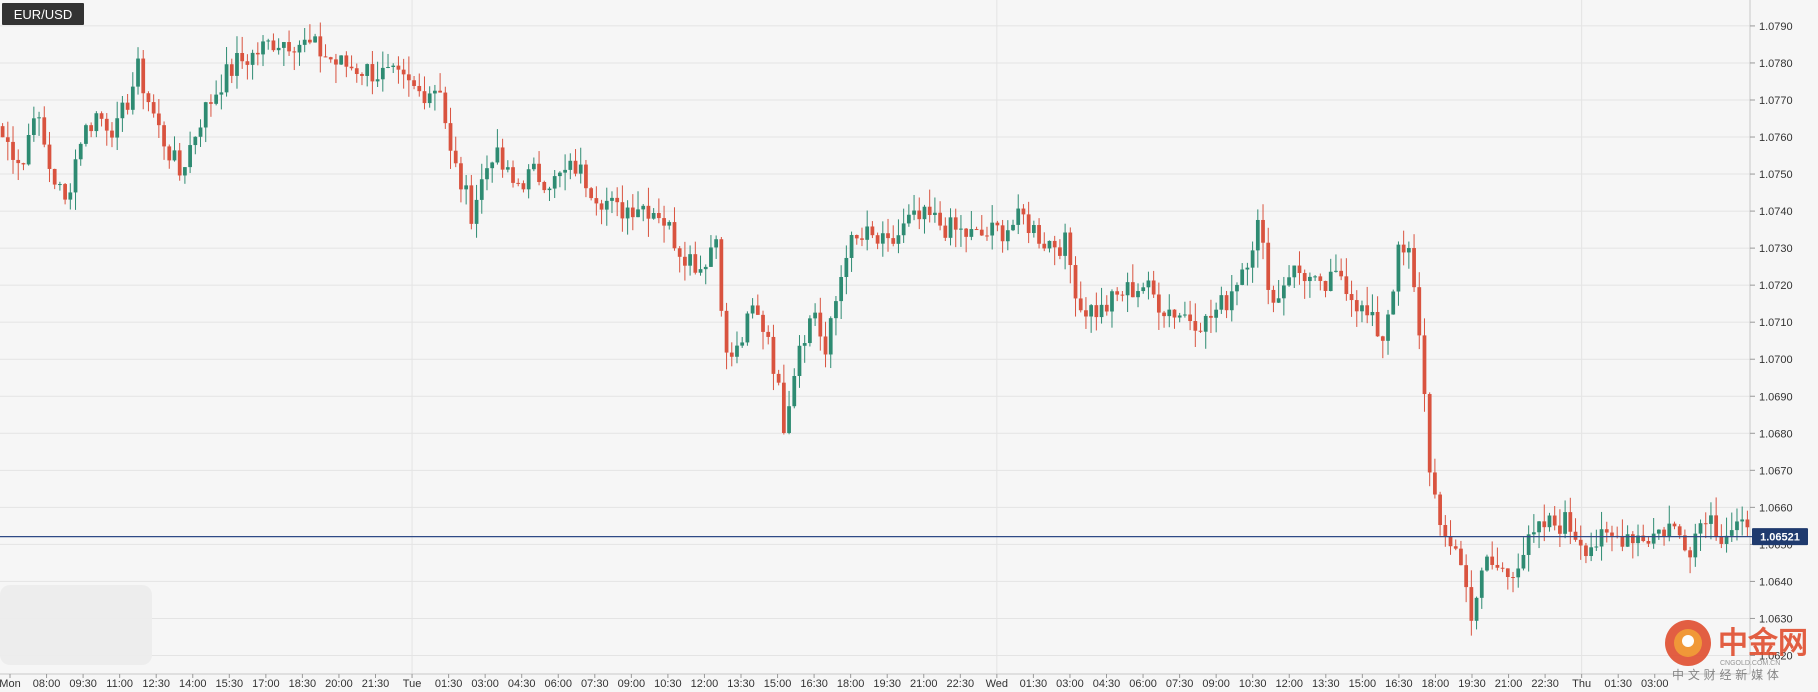 Image resolution: width=1818 pixels, height=692 pixels. I want to click on time-tick-label: 06:00, so click(1143, 684).